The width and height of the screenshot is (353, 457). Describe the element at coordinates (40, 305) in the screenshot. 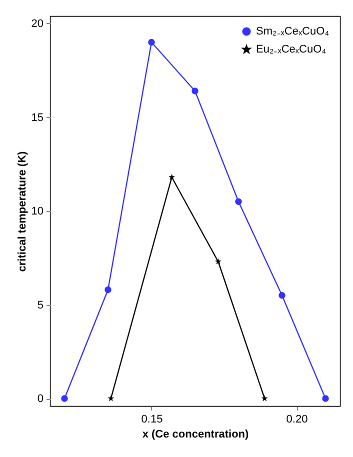

I see `y-tick-label: 5` at that location.